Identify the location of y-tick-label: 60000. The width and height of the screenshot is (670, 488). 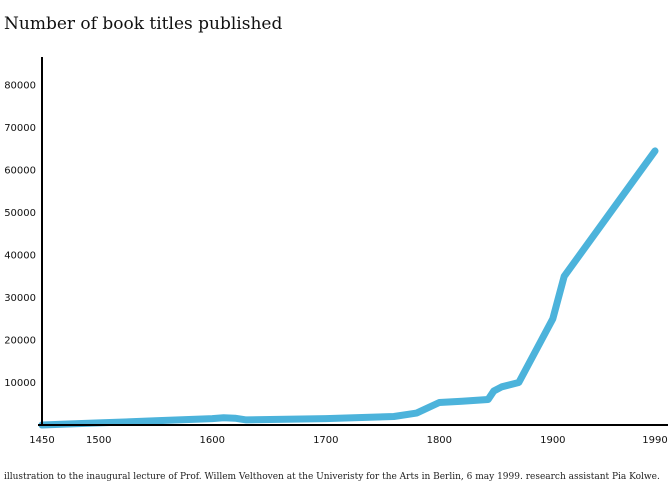
(20, 171).